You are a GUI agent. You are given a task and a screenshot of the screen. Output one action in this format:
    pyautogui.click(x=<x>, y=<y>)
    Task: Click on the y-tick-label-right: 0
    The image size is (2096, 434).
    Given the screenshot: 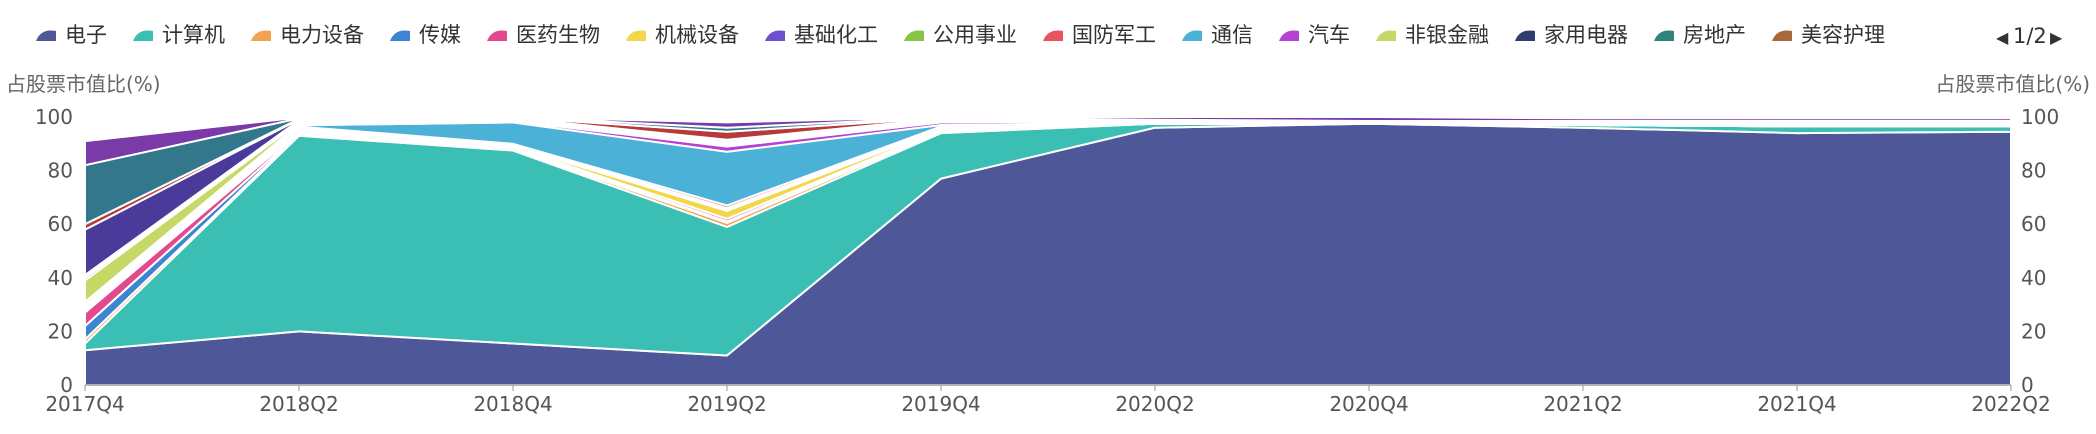 What is the action you would take?
    pyautogui.click(x=2027, y=385)
    